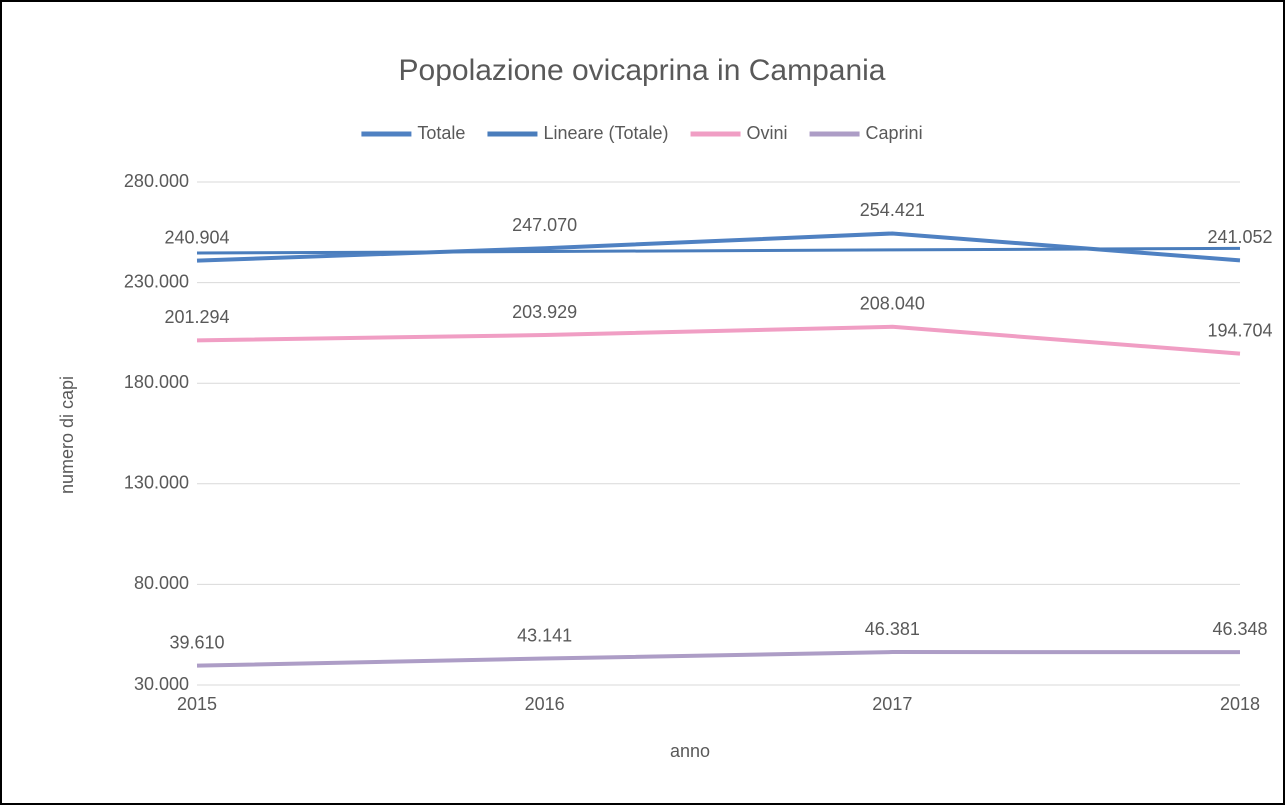 This screenshot has width=1285, height=805. I want to click on x-axis-title: anno, so click(690, 751).